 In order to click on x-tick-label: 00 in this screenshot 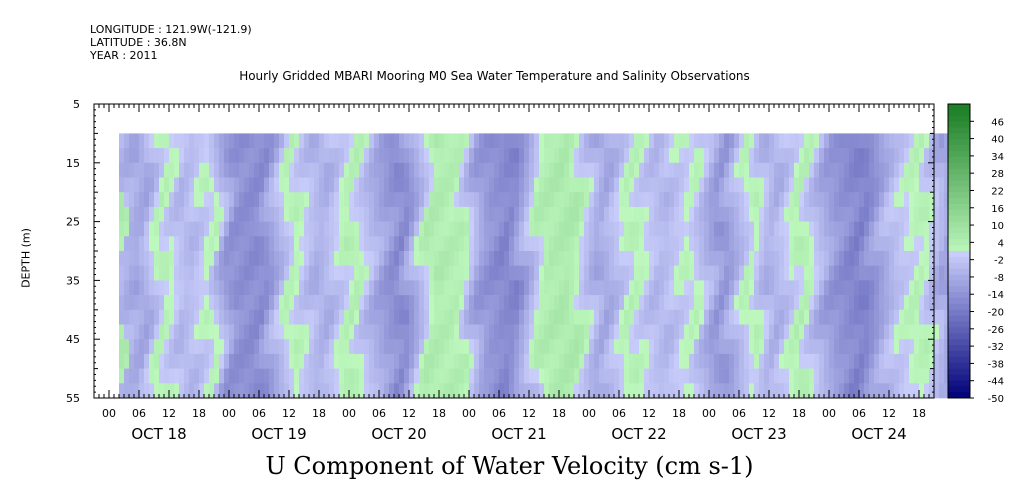, I will do `click(709, 413)`.